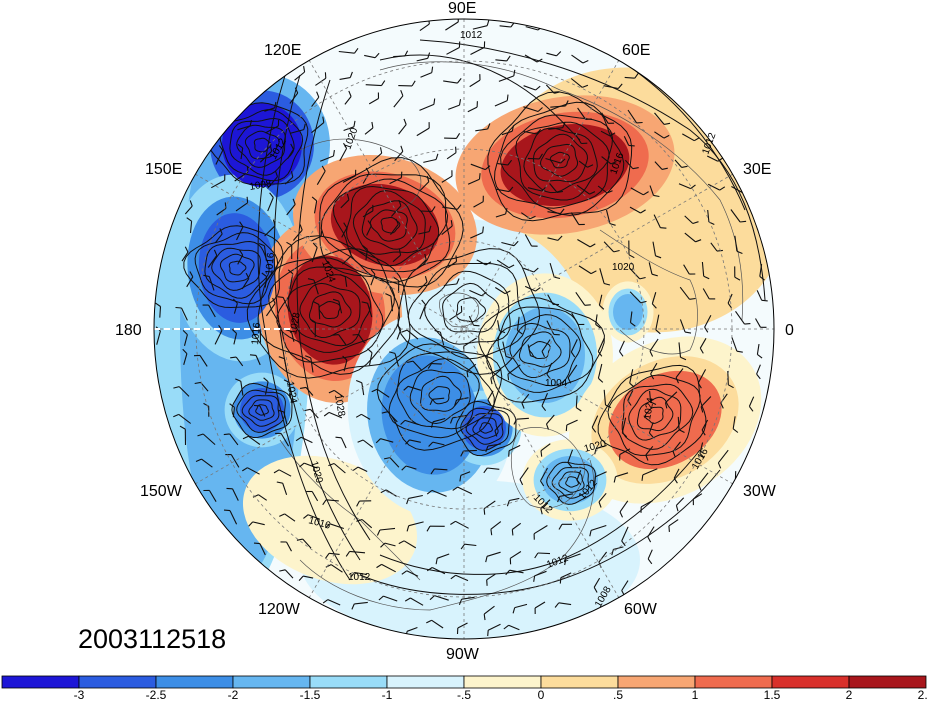  I want to click on longitude-label-30e: 30E, so click(757, 169).